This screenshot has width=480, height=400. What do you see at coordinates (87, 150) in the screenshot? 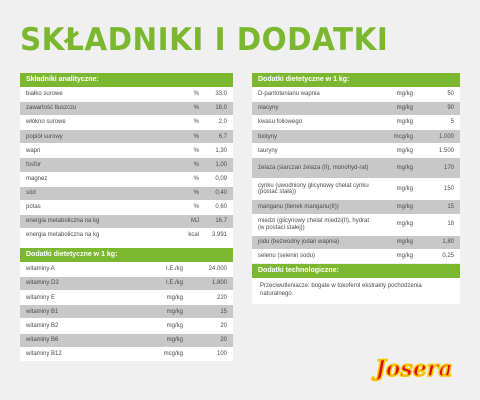
I see `nutrient-name: wapń` at bounding box center [87, 150].